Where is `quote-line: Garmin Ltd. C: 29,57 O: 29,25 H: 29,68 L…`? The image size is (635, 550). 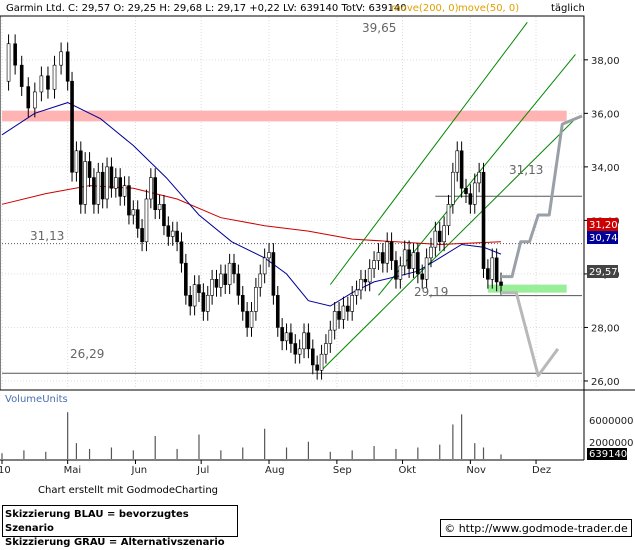
quote-line: Garmin Ltd. C: 29,57 O: 29,25 H: 29,68 L… is located at coordinates (206, 8).